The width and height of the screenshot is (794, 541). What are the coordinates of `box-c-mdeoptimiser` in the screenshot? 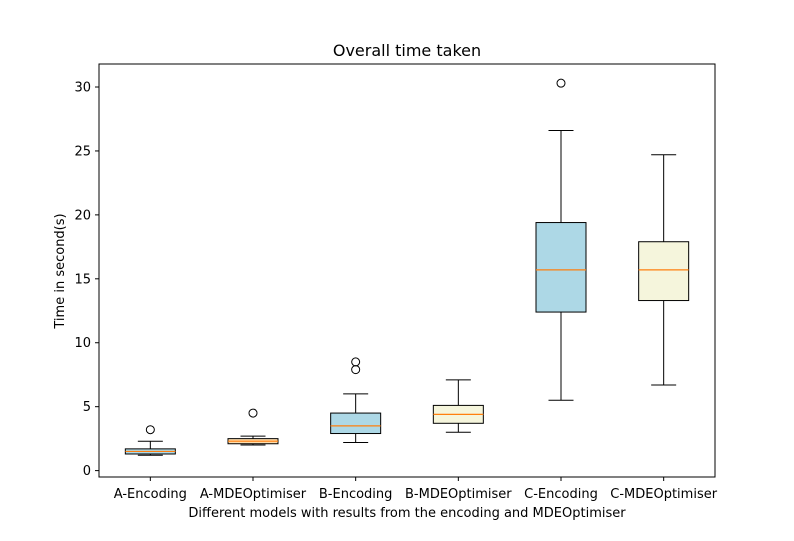 It's located at (664, 271).